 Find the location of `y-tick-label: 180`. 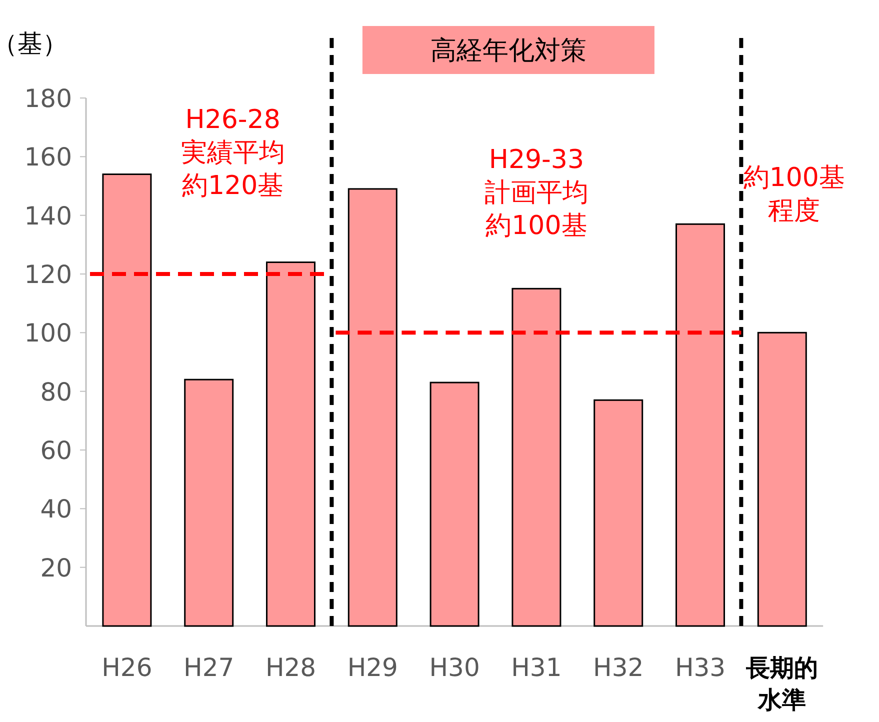

y-tick-label: 180 is located at coordinates (48, 98).